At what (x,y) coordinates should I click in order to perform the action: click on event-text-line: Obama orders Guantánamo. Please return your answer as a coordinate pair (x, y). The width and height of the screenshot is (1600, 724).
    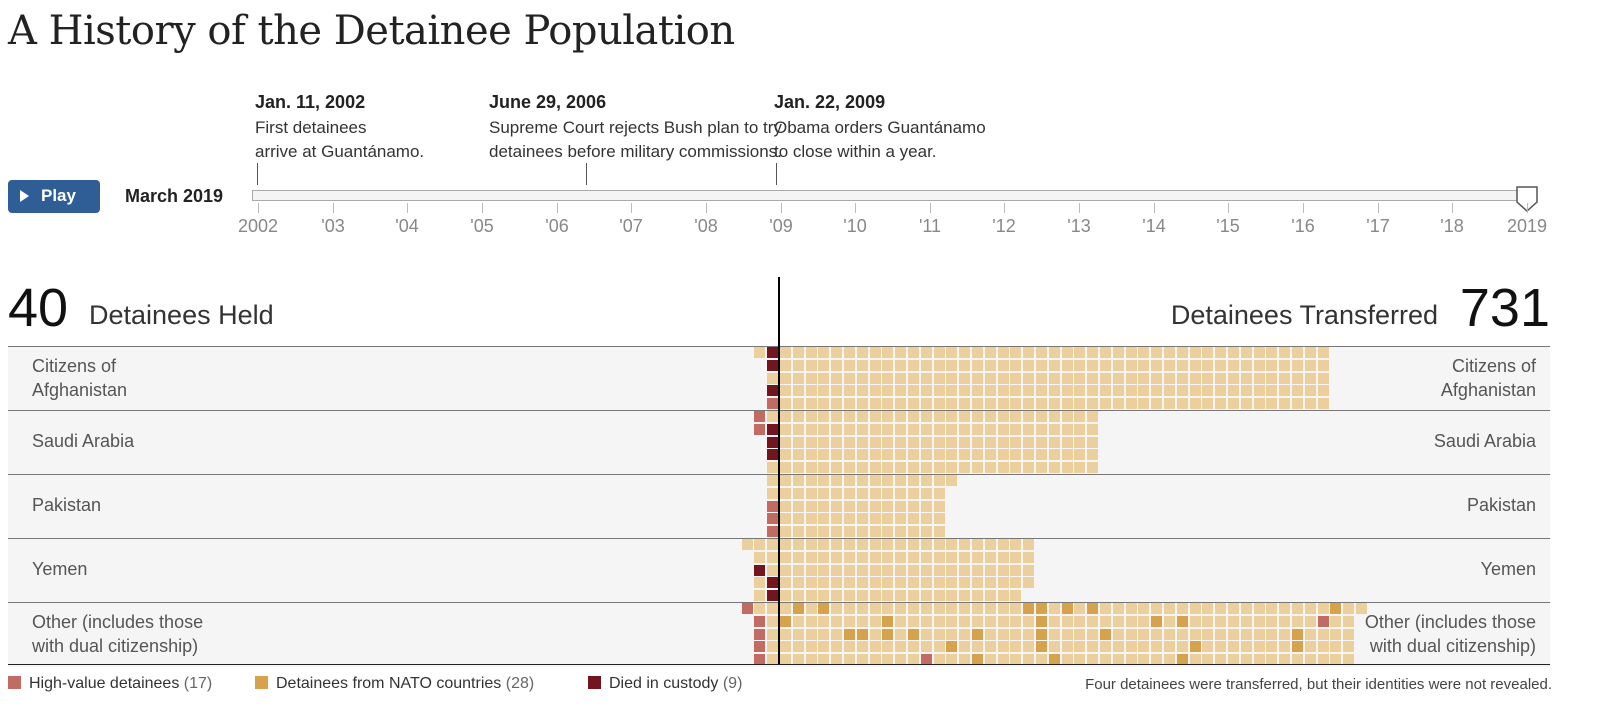
    Looking at the image, I should click on (880, 127).